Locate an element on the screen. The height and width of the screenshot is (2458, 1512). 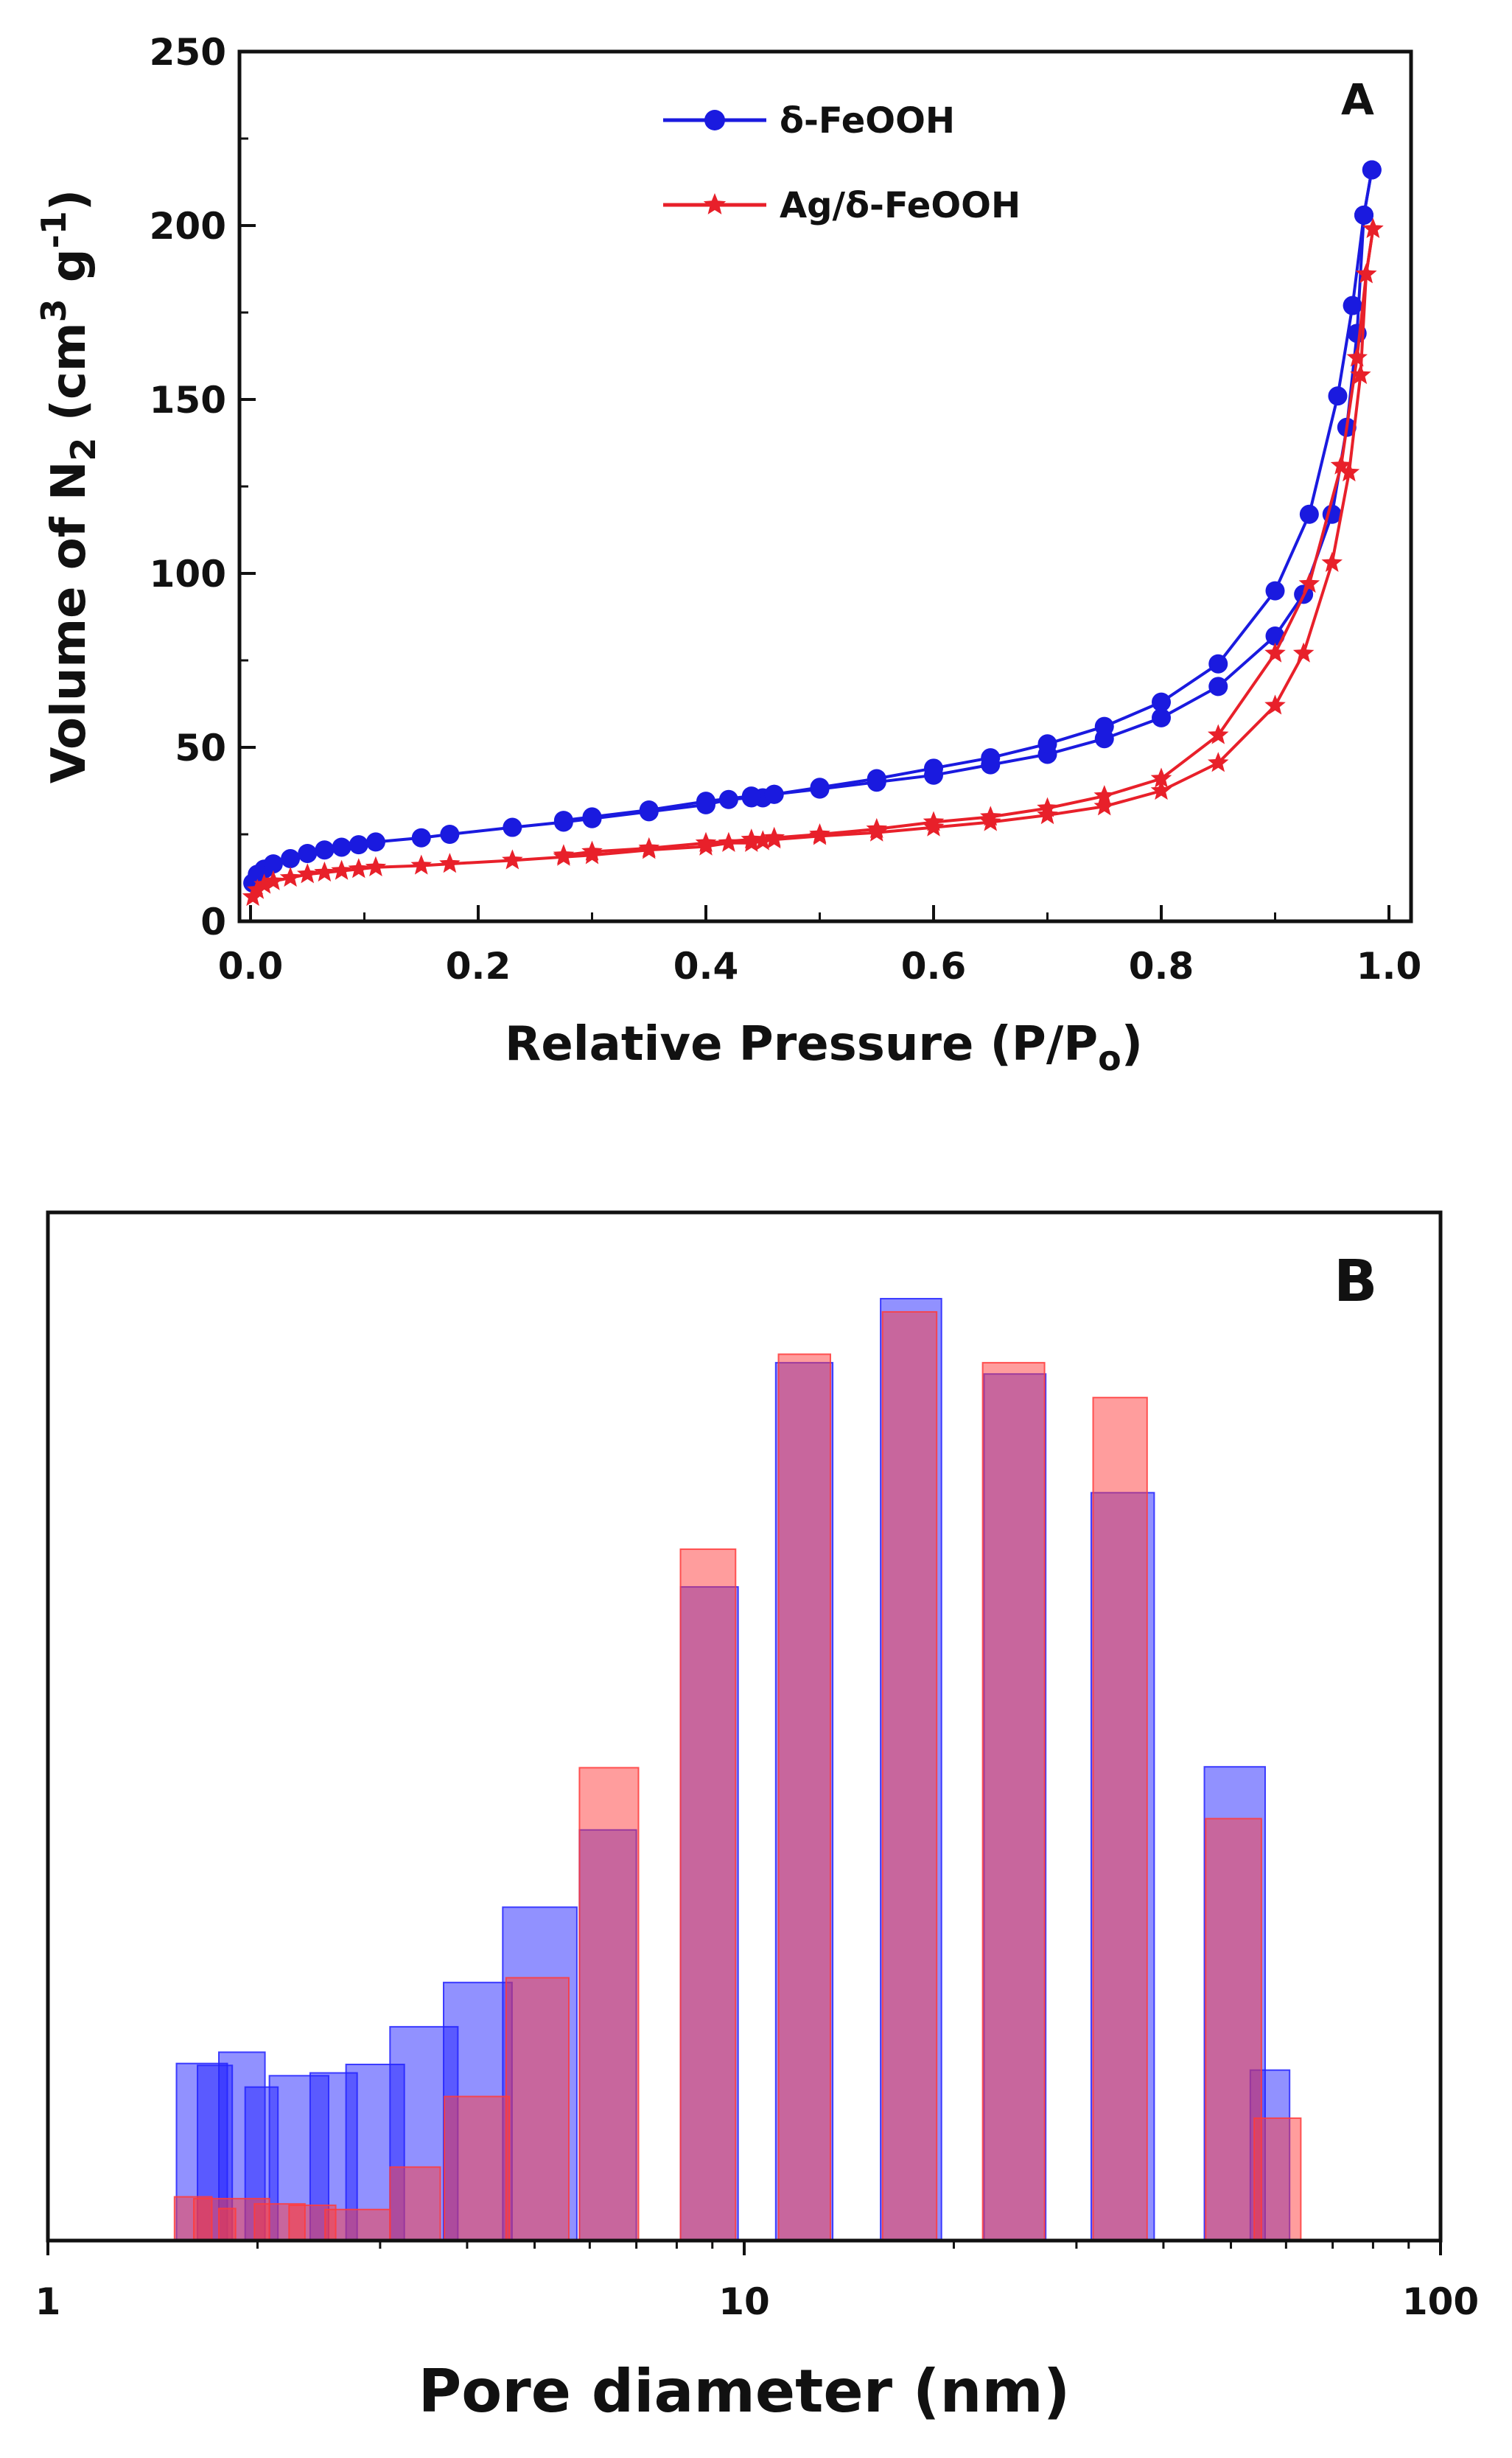
panel-a-y-tick-labels: 0 50 100 150 200 250 is located at coordinates (188, 487).